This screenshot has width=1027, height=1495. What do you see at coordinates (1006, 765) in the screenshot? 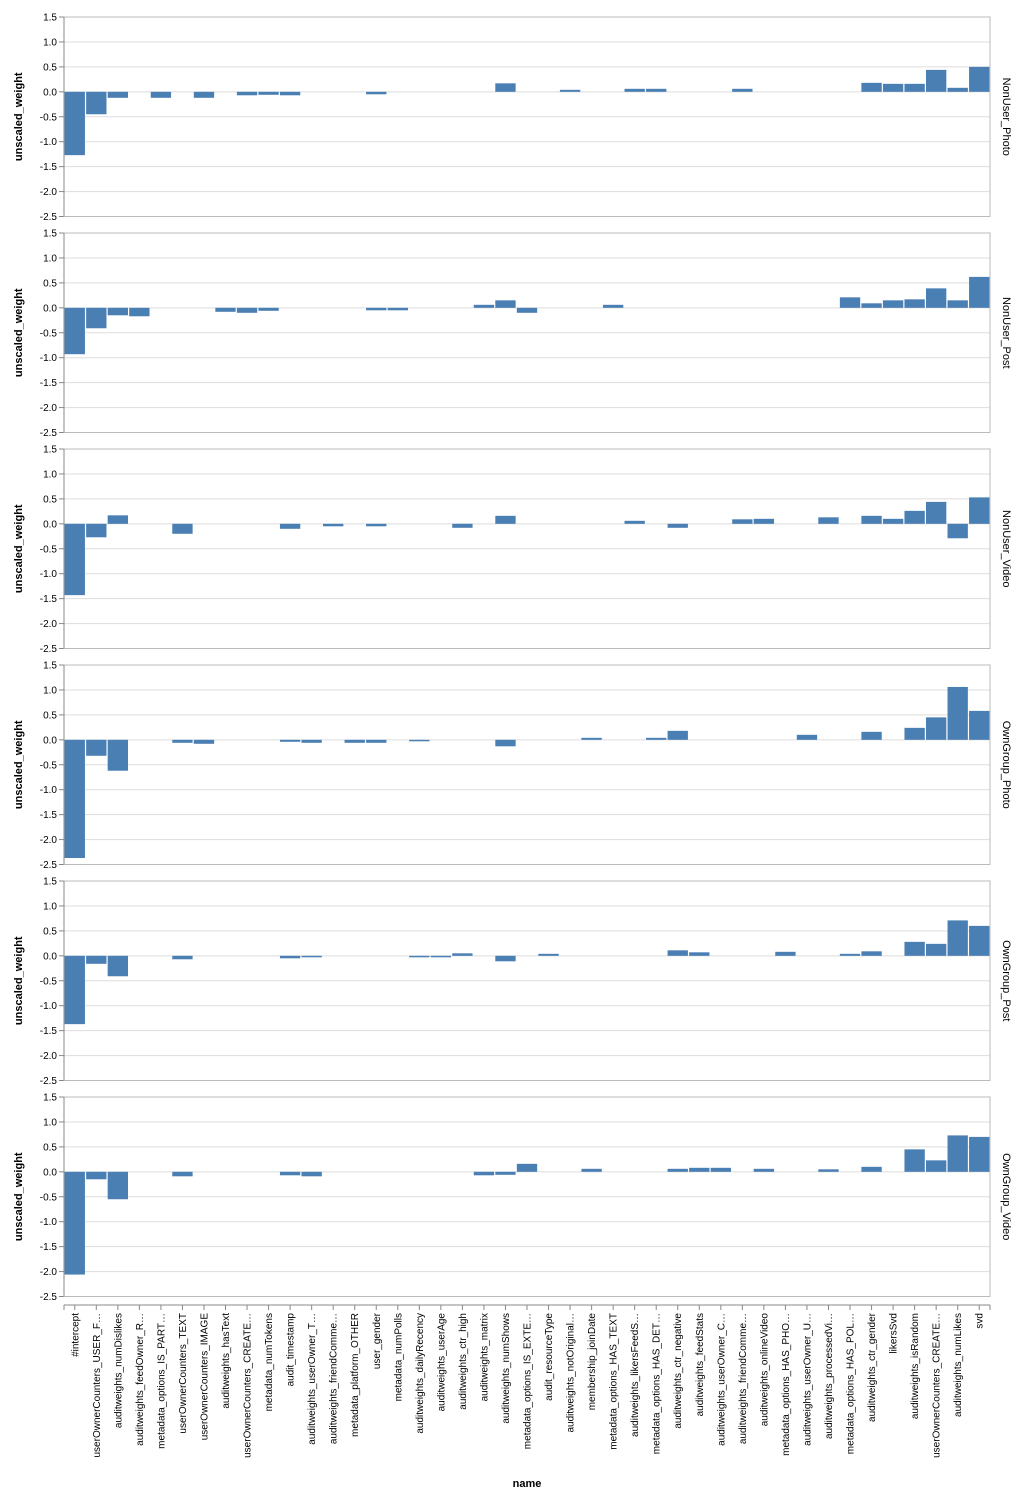
I see `facet-label: OwnGroup_Photo` at bounding box center [1006, 765].